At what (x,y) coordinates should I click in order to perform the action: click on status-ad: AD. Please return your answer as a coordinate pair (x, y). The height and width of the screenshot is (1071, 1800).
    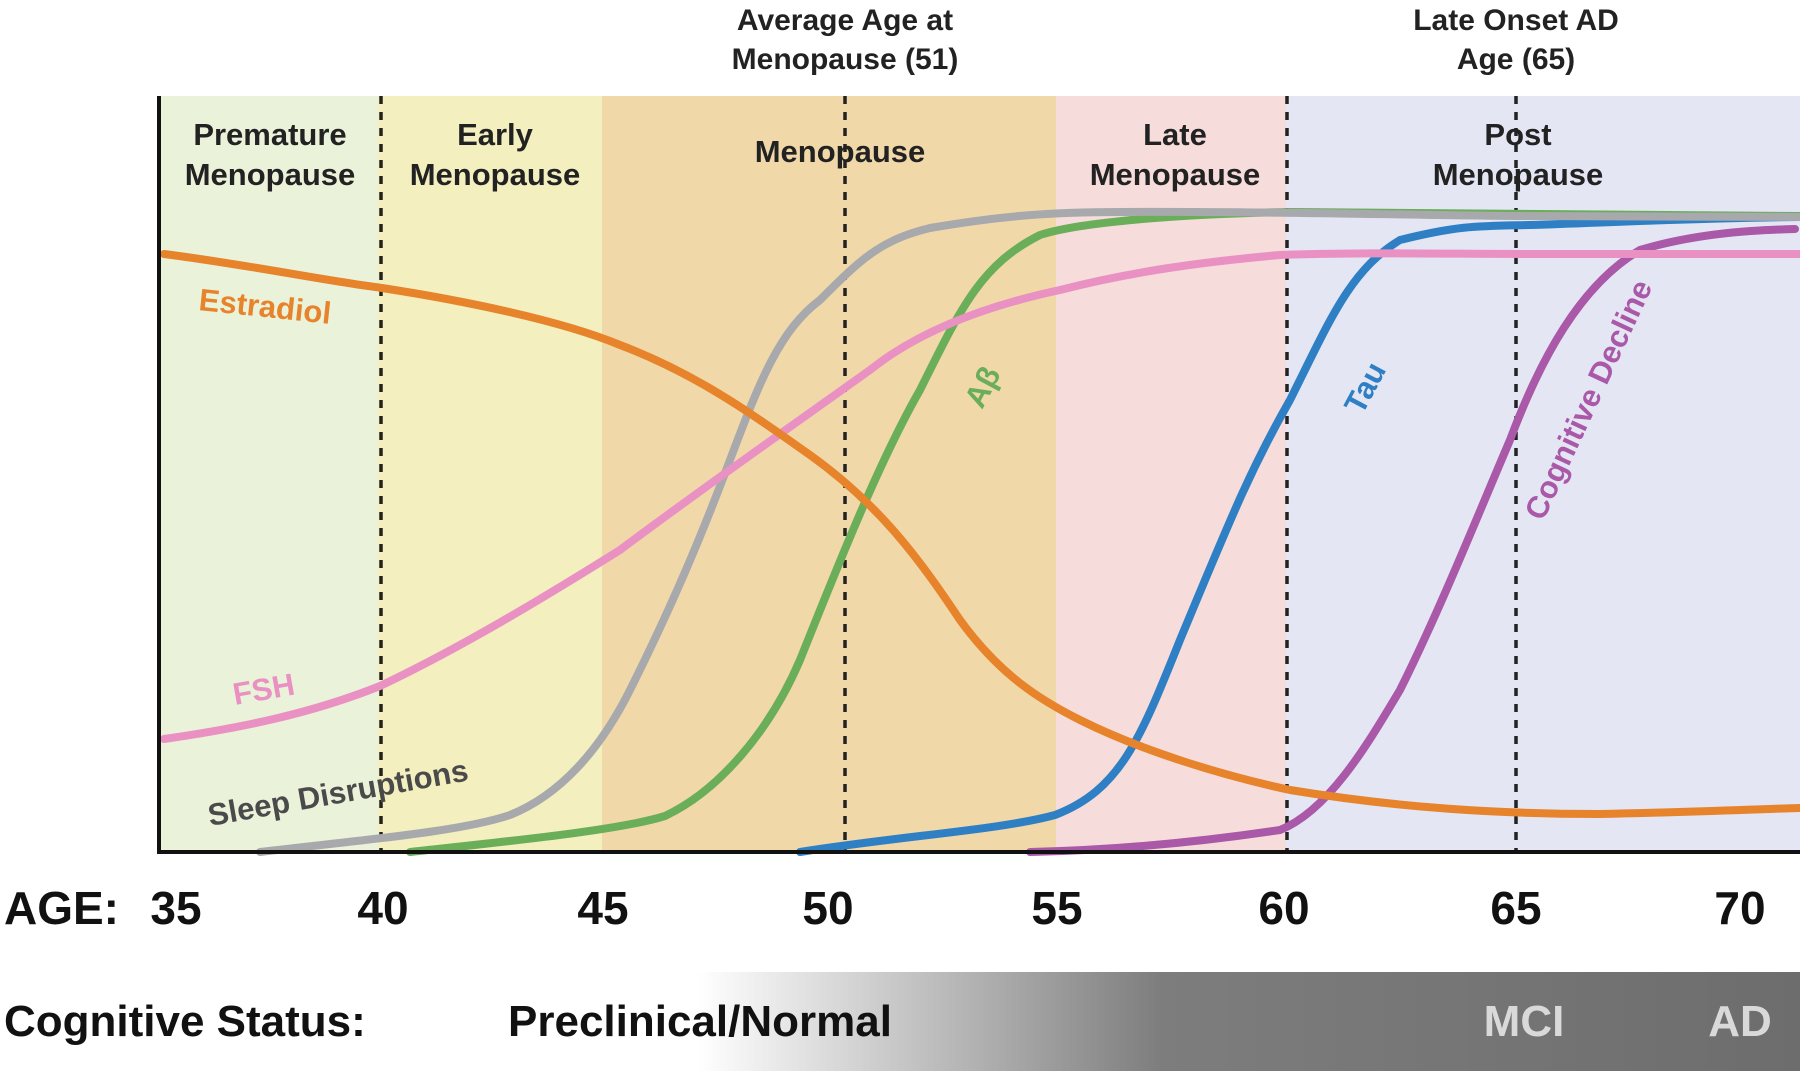
    Looking at the image, I should click on (1740, 1021).